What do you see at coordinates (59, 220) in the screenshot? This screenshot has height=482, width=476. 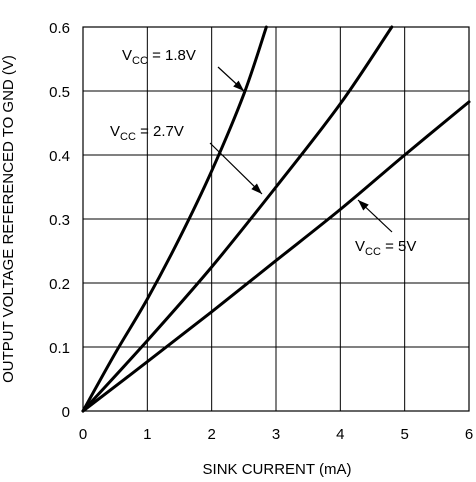 I see `y-tick-label: 0.3` at bounding box center [59, 220].